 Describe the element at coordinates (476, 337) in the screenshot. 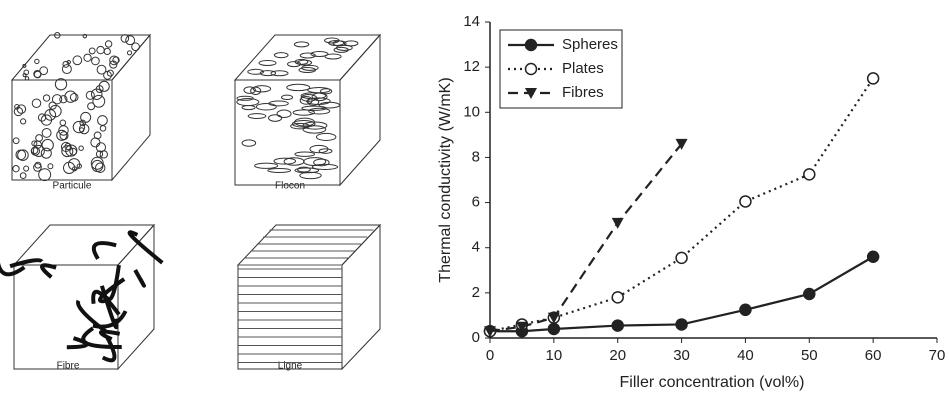

I see `y-tick-label: 0` at that location.